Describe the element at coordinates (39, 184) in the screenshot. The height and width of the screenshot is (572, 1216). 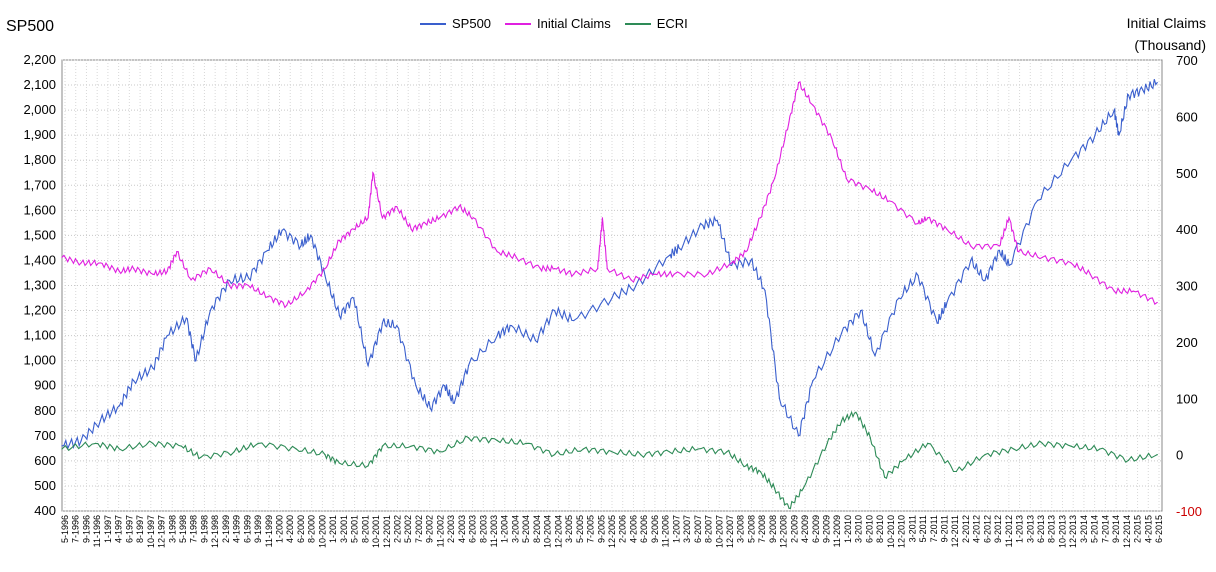
I see `y-left-tick-label: 1,700` at that location.